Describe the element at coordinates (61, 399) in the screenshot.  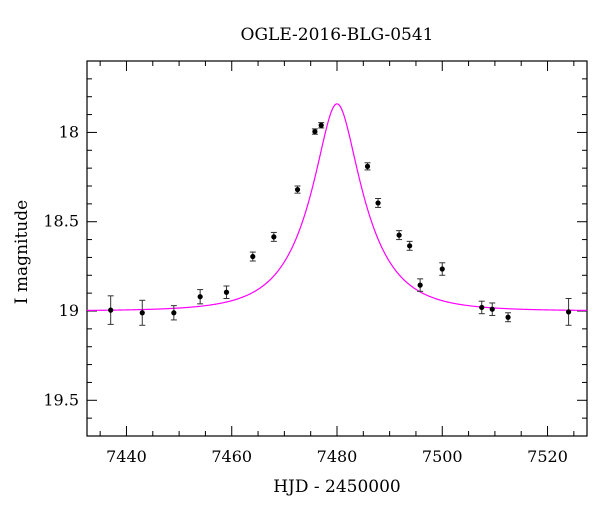
I see `y-tick-label: 19.5` at that location.